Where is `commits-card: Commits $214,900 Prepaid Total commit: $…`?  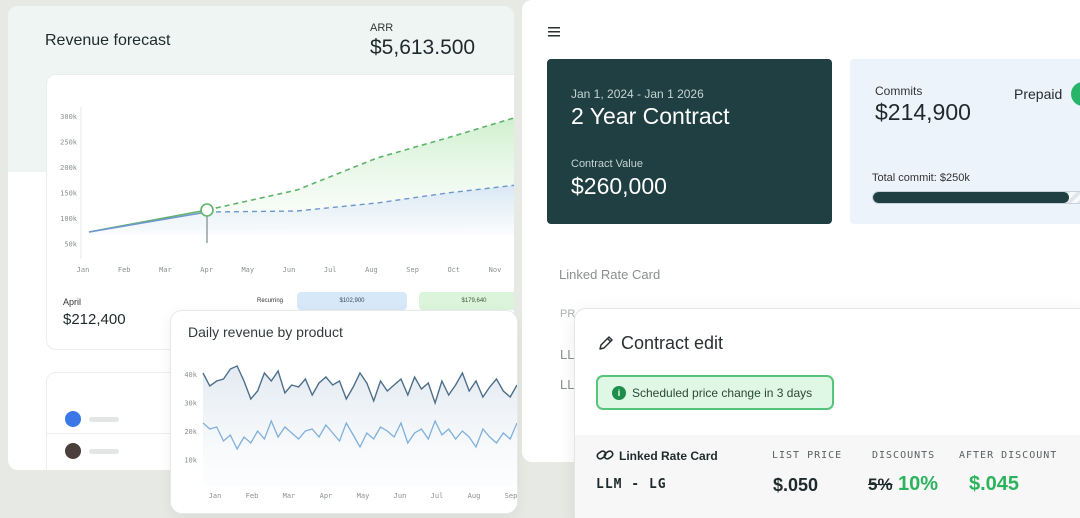 commits-card: Commits $214,900 Prepaid Total commit: $… is located at coordinates (965, 141).